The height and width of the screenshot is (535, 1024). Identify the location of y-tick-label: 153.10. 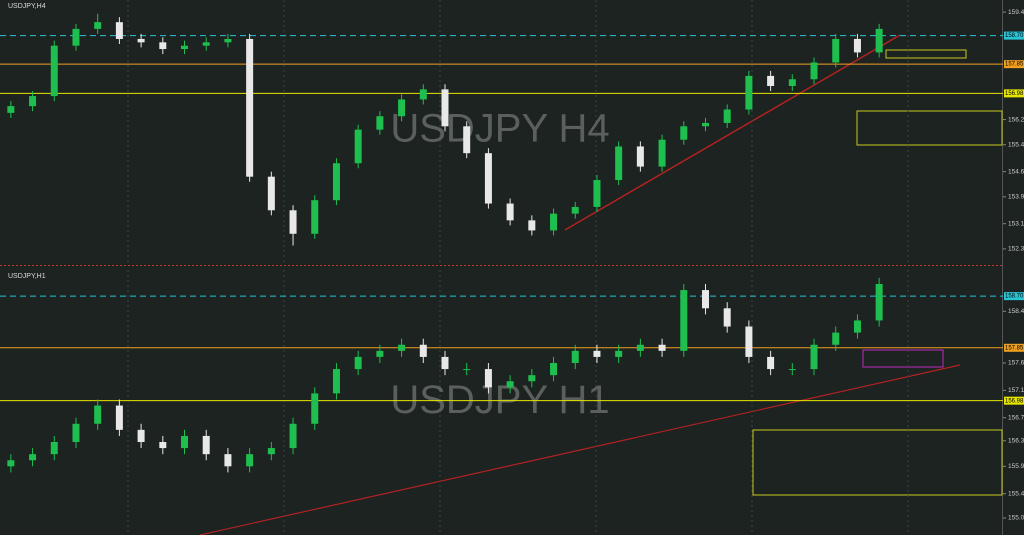
(1016, 223).